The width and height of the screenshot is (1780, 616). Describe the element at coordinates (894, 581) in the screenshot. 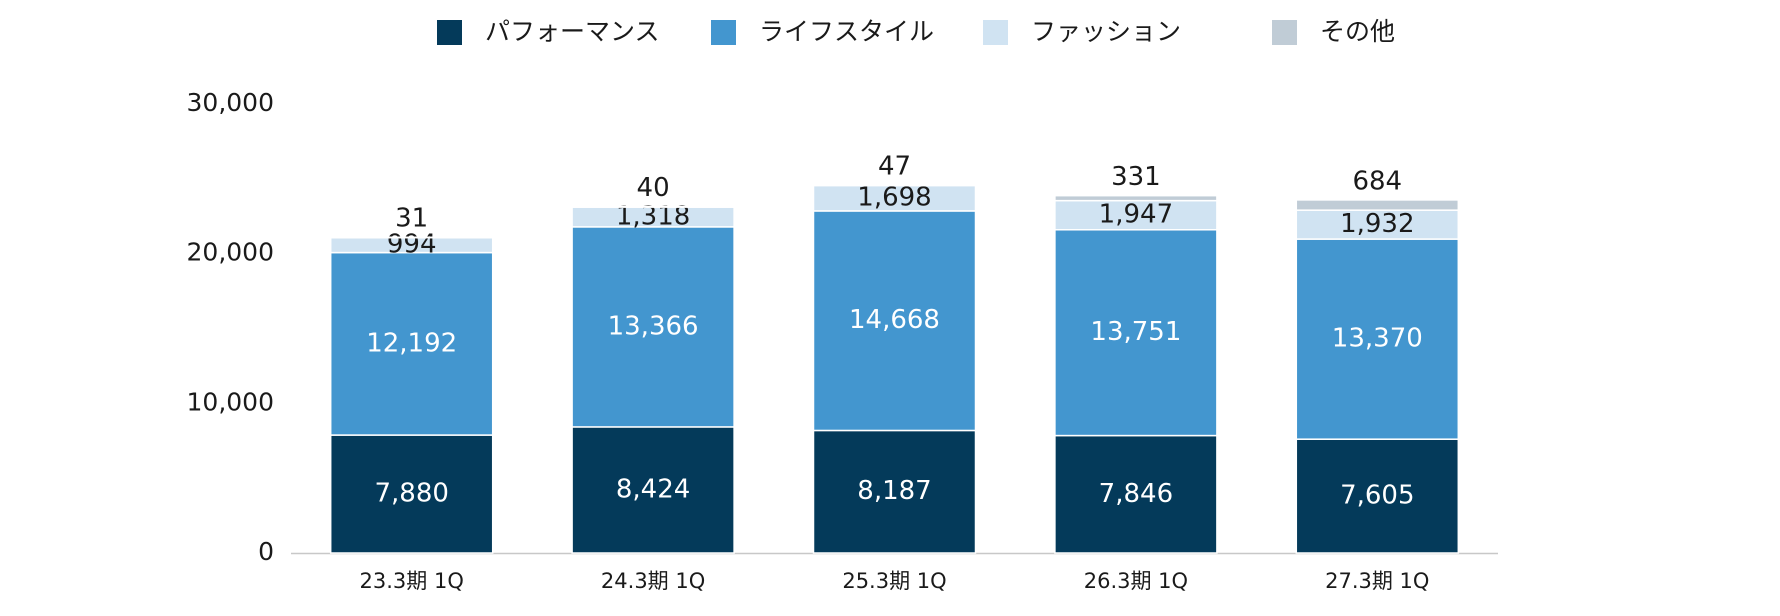

I see `x-tick-label: 25.3期 1Q` at that location.